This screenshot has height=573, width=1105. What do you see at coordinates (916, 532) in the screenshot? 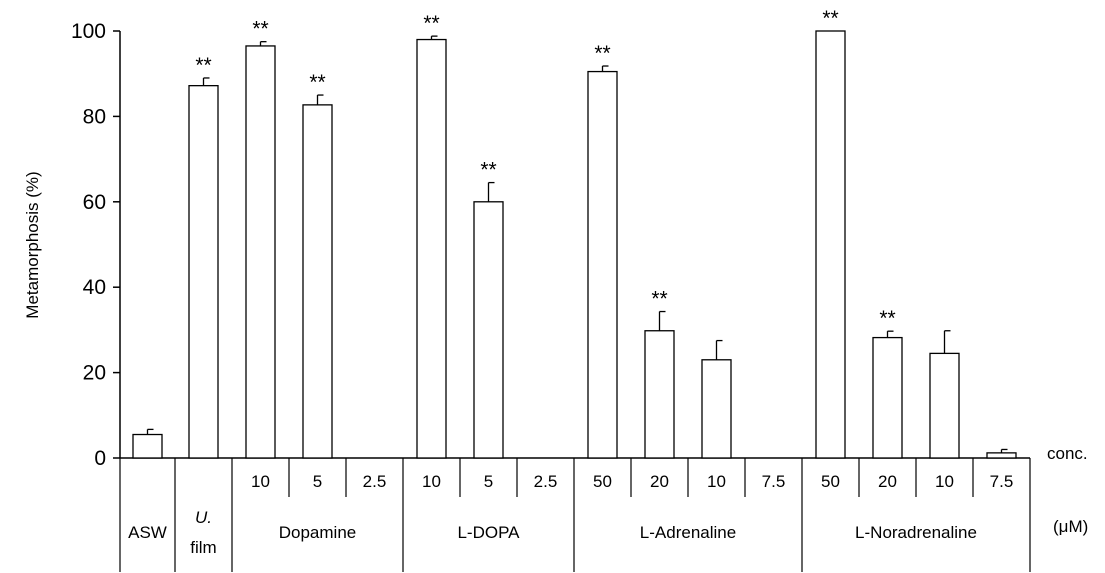
I see `group-label: L-Noradrenaline` at bounding box center [916, 532].